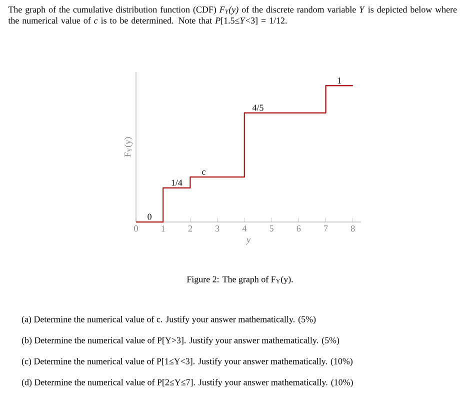 The width and height of the screenshot is (474, 394). What do you see at coordinates (218, 229) in the screenshot?
I see `x-tick-label: 3` at bounding box center [218, 229].